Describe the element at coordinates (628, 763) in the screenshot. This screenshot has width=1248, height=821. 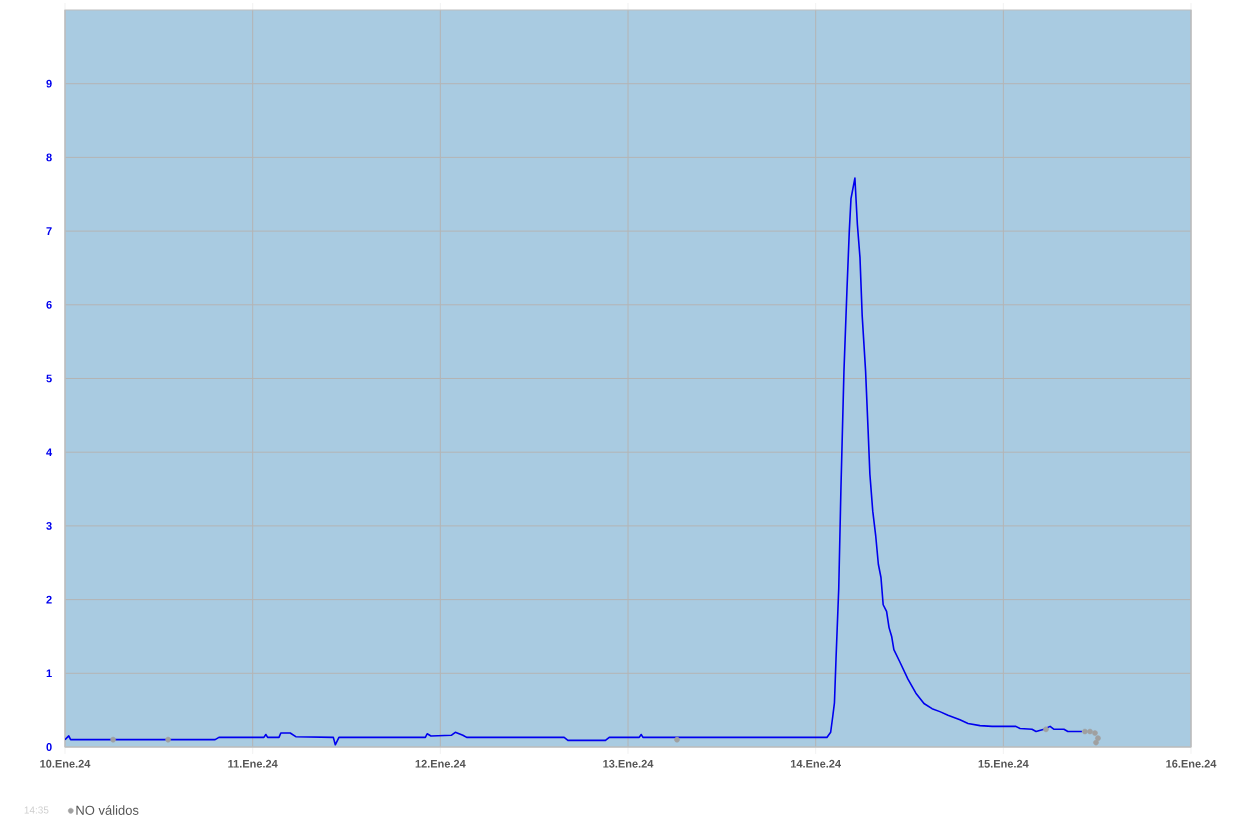
I see `x-tick-label: 13.Ene.24` at that location.